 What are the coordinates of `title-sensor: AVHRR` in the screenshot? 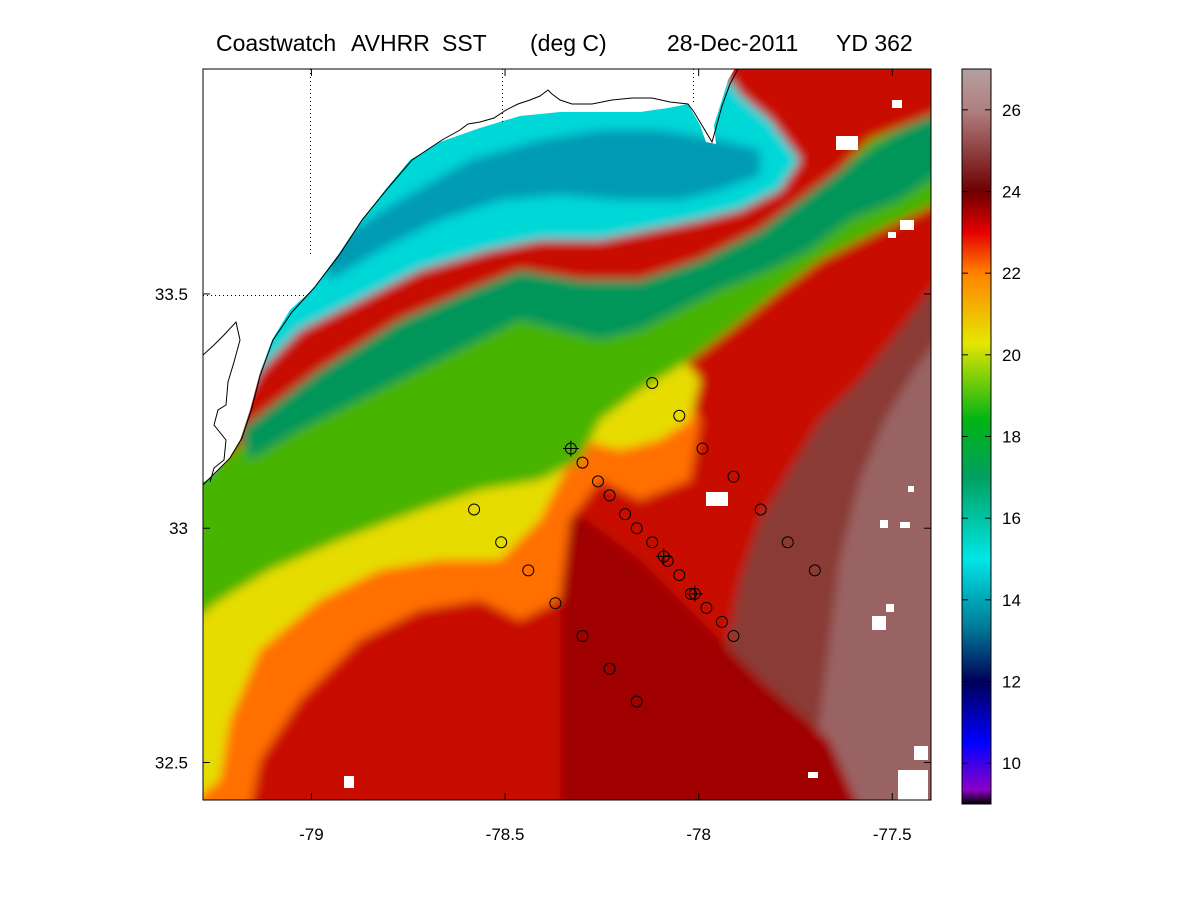 It's located at (390, 43).